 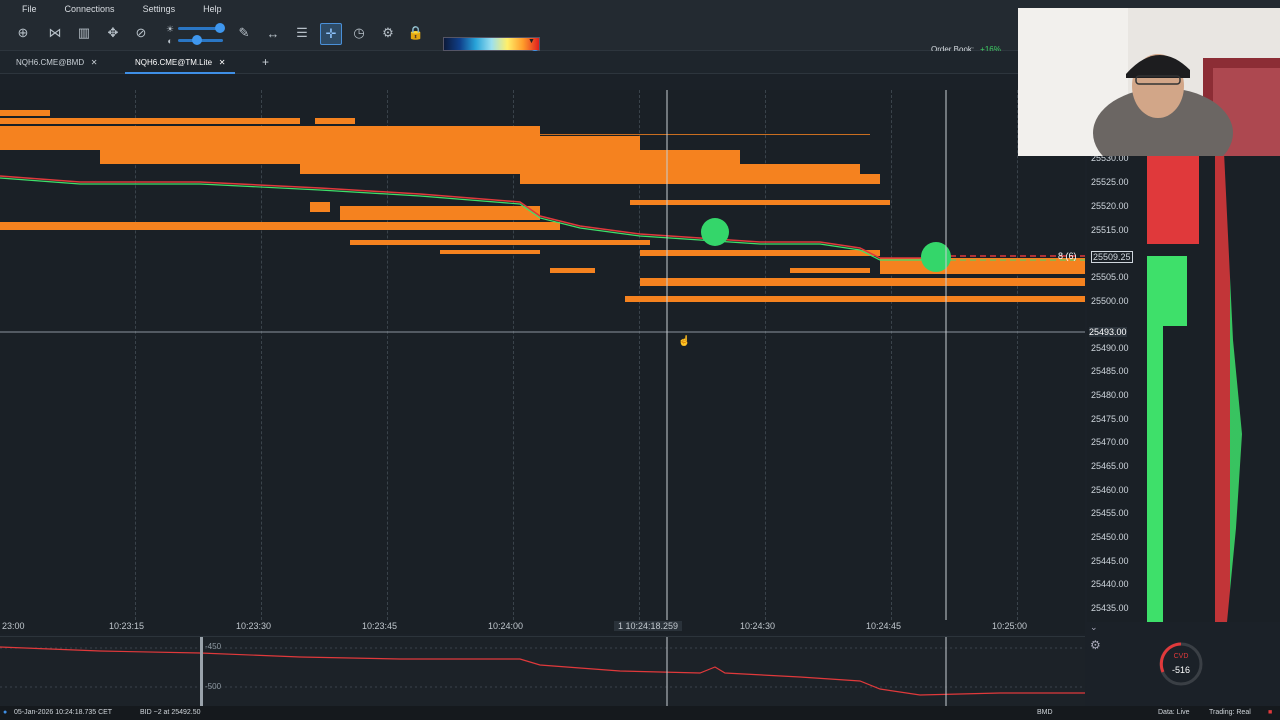 What do you see at coordinates (1110, 371) in the screenshot?
I see `price-level: 25485.00` at bounding box center [1110, 371].